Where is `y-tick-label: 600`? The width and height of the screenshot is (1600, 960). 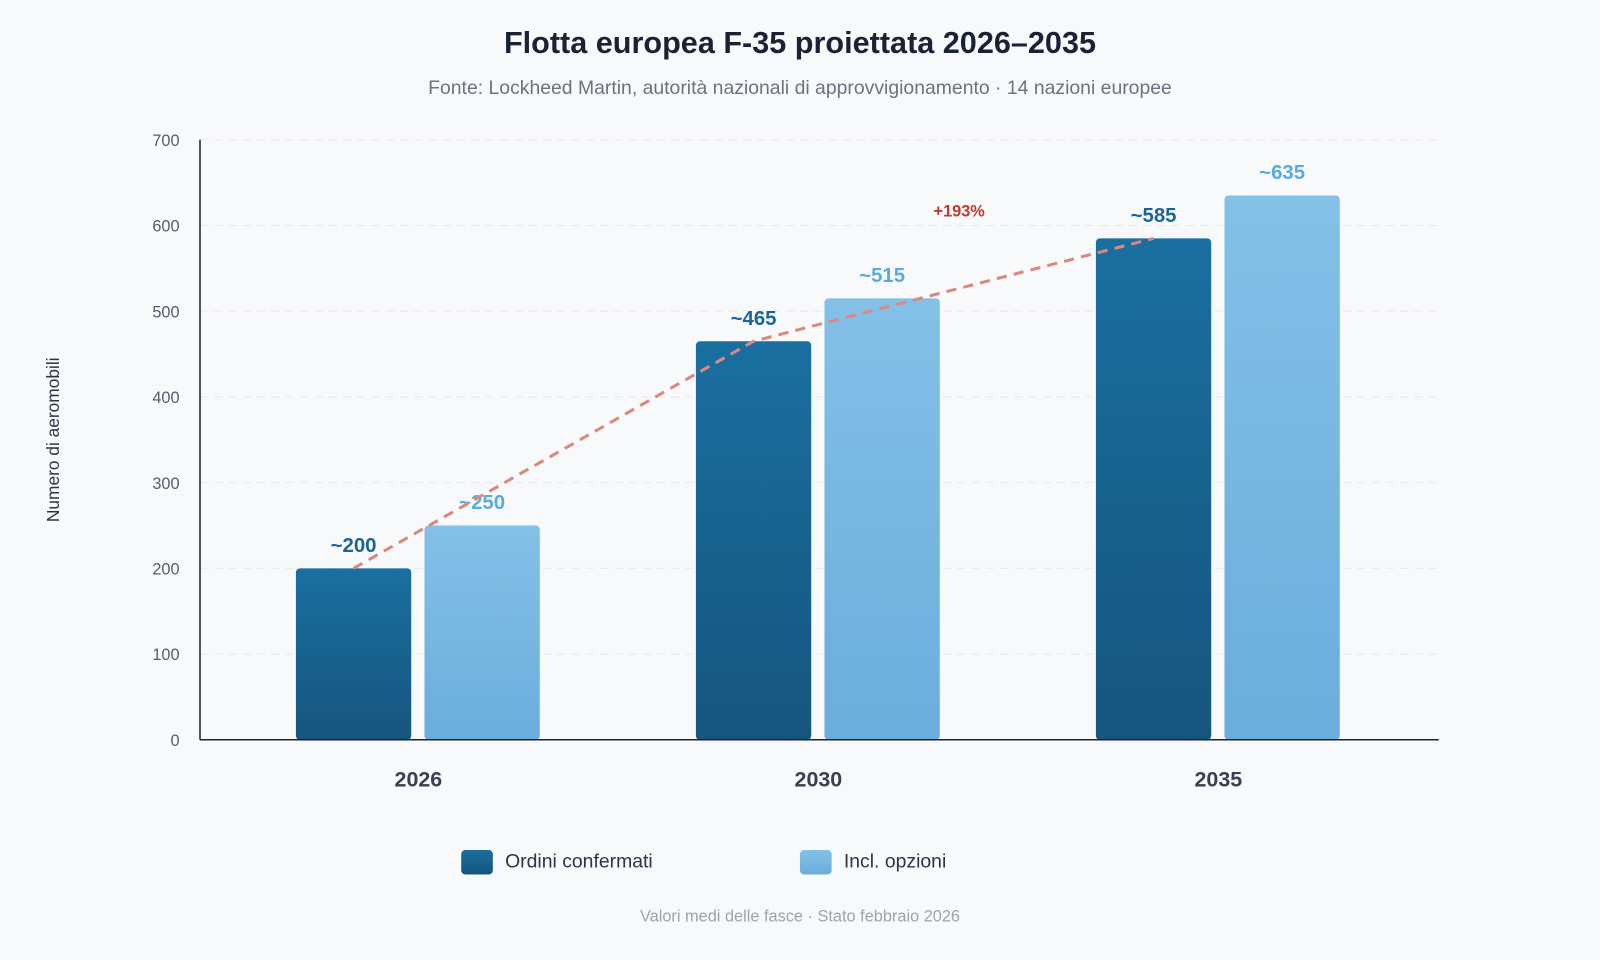 y-tick-label: 600 is located at coordinates (165, 227).